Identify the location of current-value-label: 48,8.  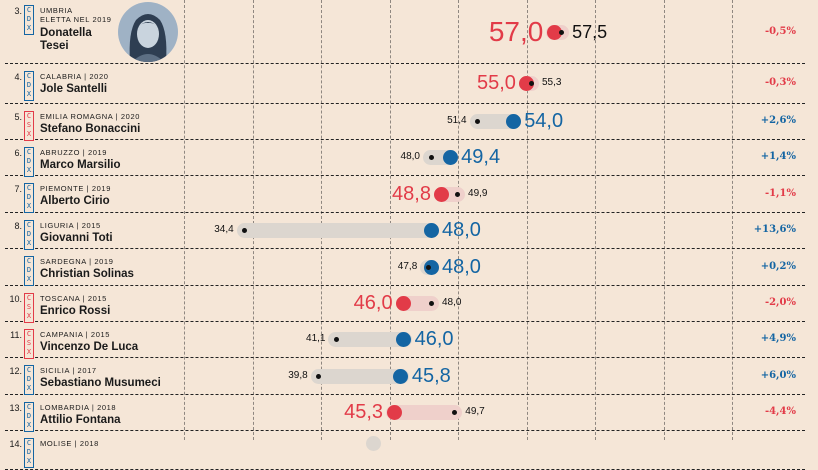
(411, 194).